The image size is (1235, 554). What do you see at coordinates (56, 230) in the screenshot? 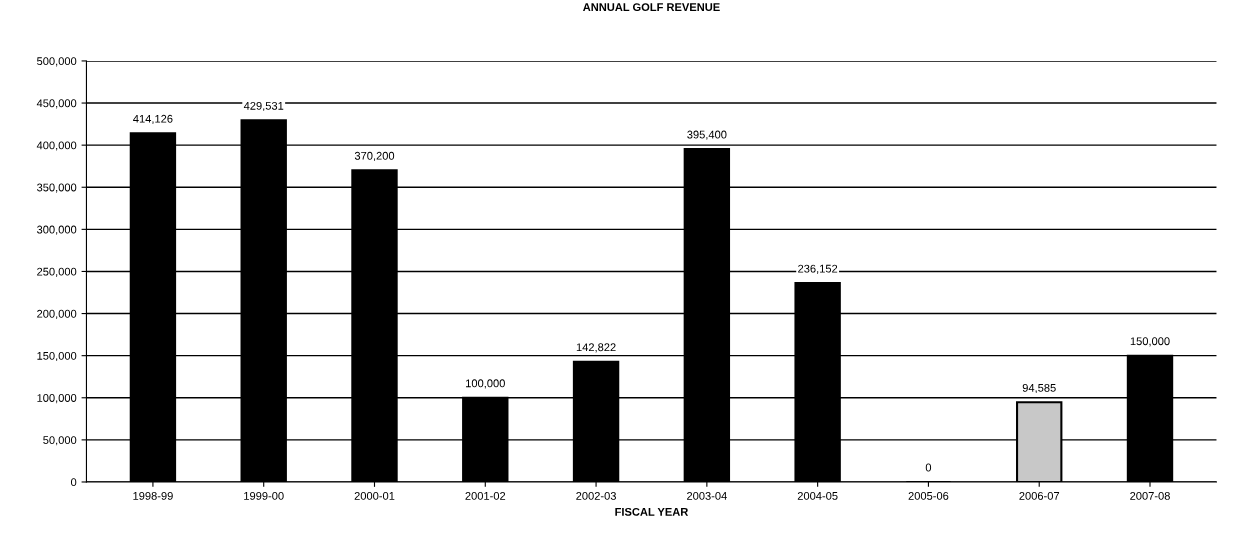
I see `y-tick-label: 300,000` at bounding box center [56, 230].